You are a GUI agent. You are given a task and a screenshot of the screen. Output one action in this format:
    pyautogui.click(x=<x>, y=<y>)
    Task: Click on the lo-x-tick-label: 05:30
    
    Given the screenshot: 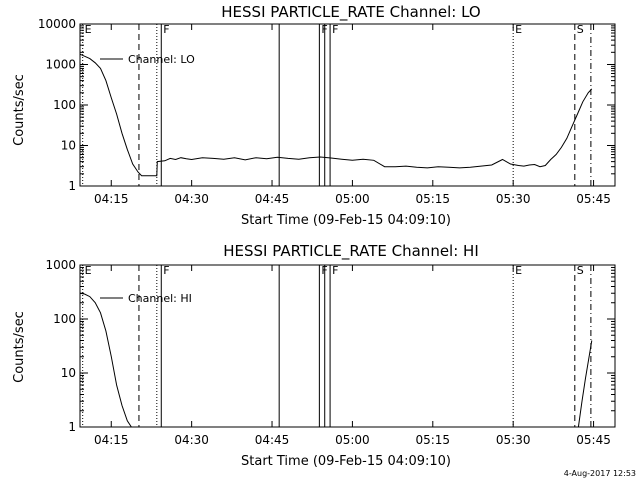 What is the action you would take?
    pyautogui.click(x=513, y=199)
    